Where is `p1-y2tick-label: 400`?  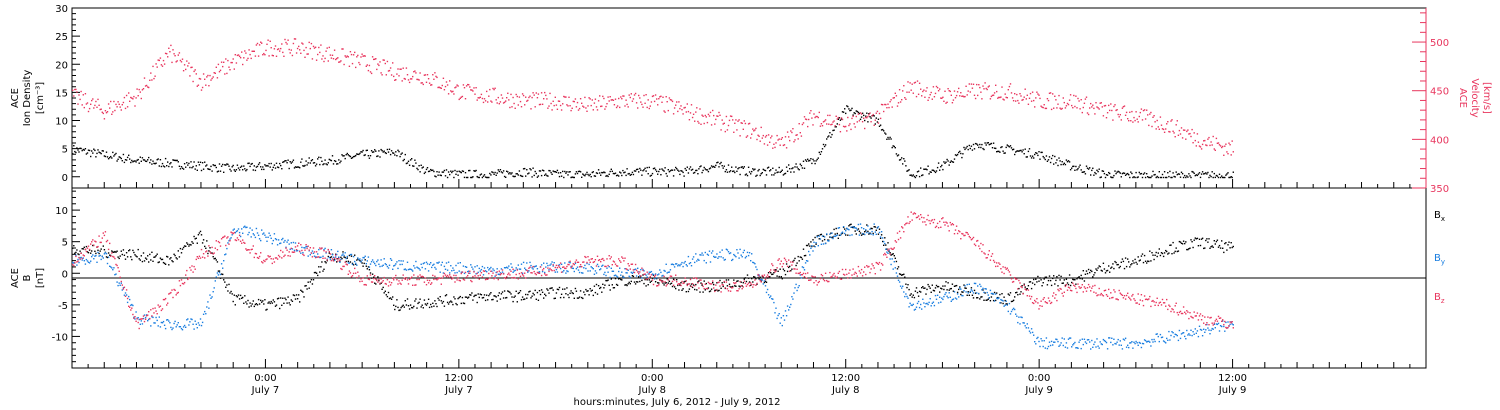 p1-y2tick-label: 400 is located at coordinates (1439, 140).